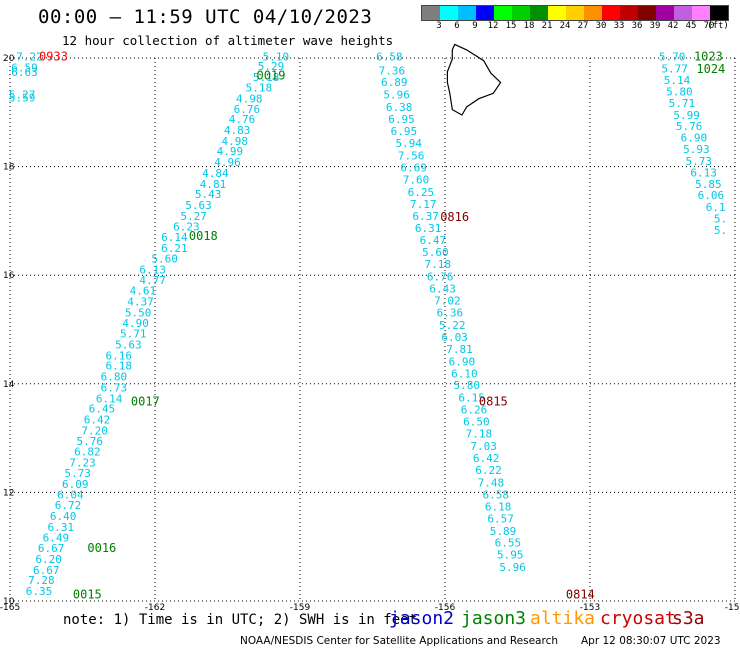  I want to click on colorbar-tick-label: 70, so click(709, 26).